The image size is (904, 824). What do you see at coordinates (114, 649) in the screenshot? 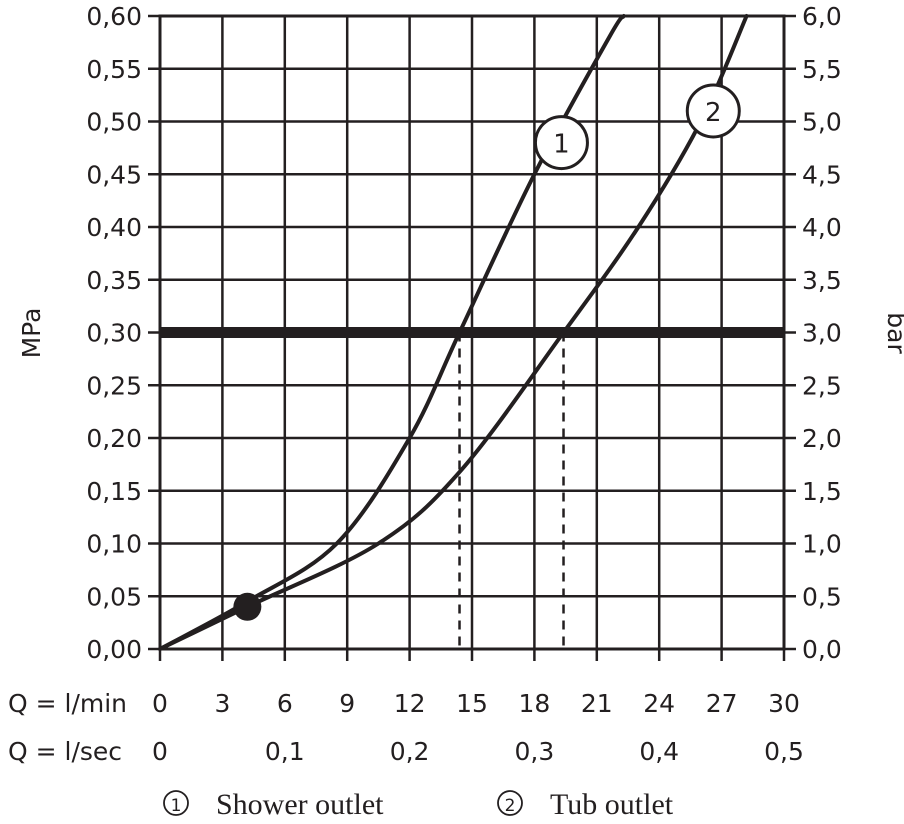
I see `left-tick-label: 0,00` at bounding box center [114, 649].